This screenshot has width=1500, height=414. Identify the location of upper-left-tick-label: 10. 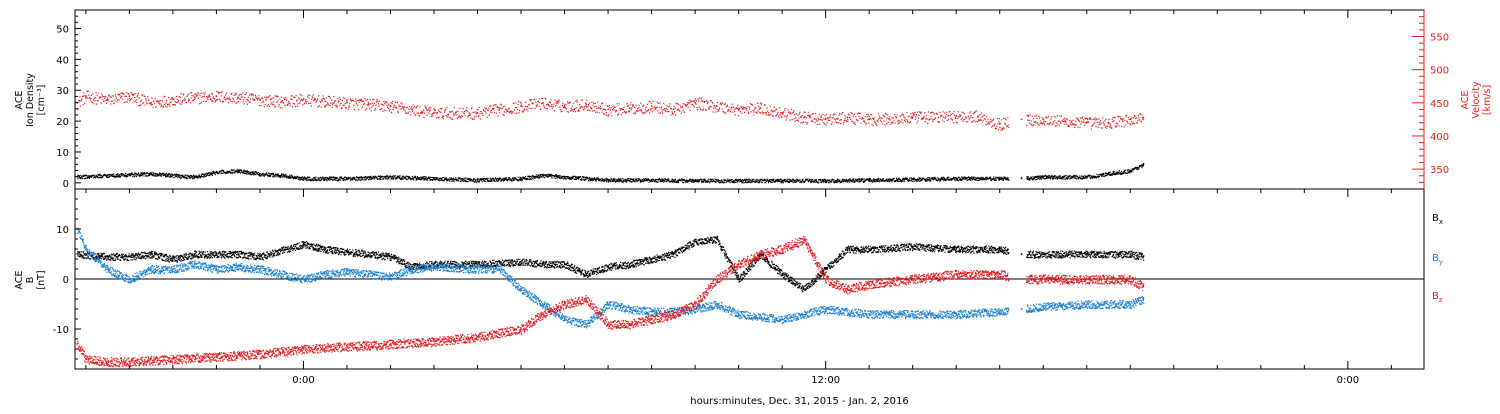
(62, 153).